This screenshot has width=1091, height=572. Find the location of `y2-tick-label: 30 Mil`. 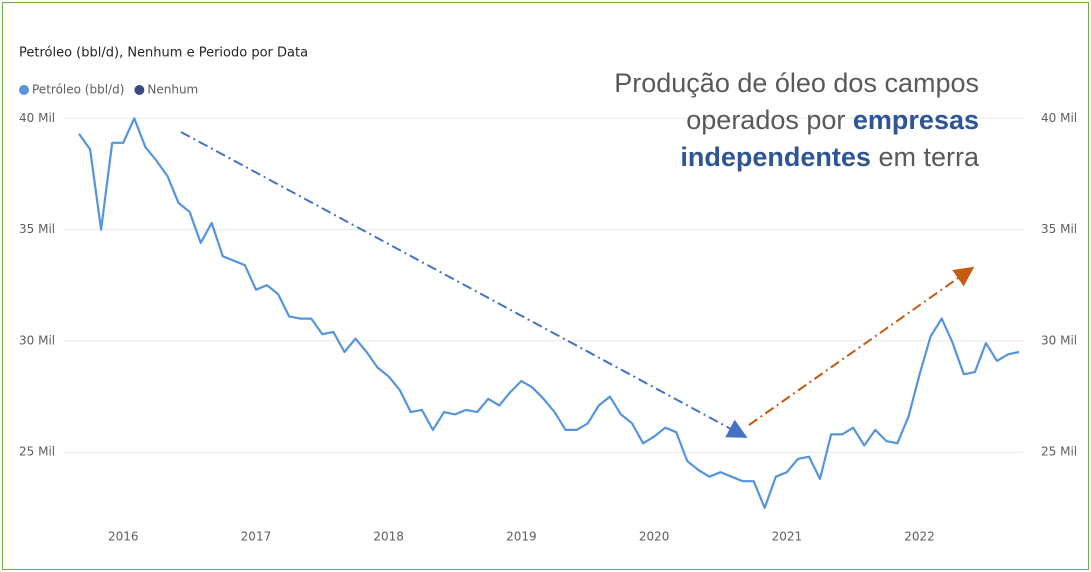

y2-tick-label: 30 Mil is located at coordinates (1059, 340).